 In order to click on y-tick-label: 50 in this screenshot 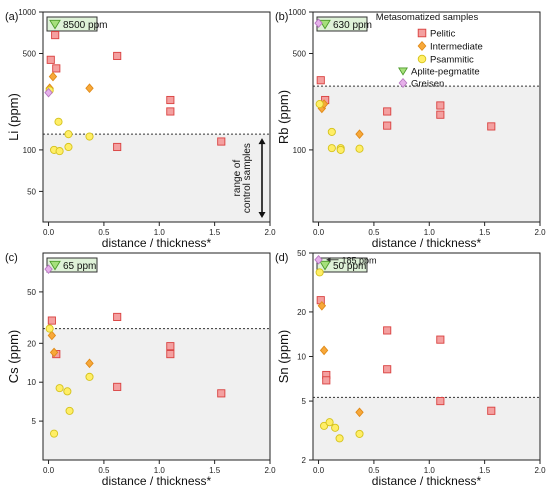, I will do `click(31, 191)`.